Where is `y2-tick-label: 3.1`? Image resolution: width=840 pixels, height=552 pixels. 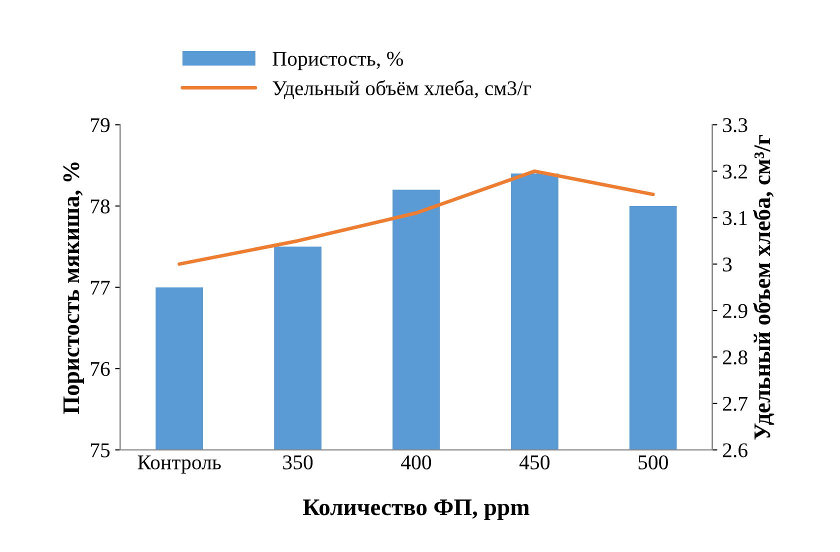 y2-tick-label: 3.1 is located at coordinates (735, 218).